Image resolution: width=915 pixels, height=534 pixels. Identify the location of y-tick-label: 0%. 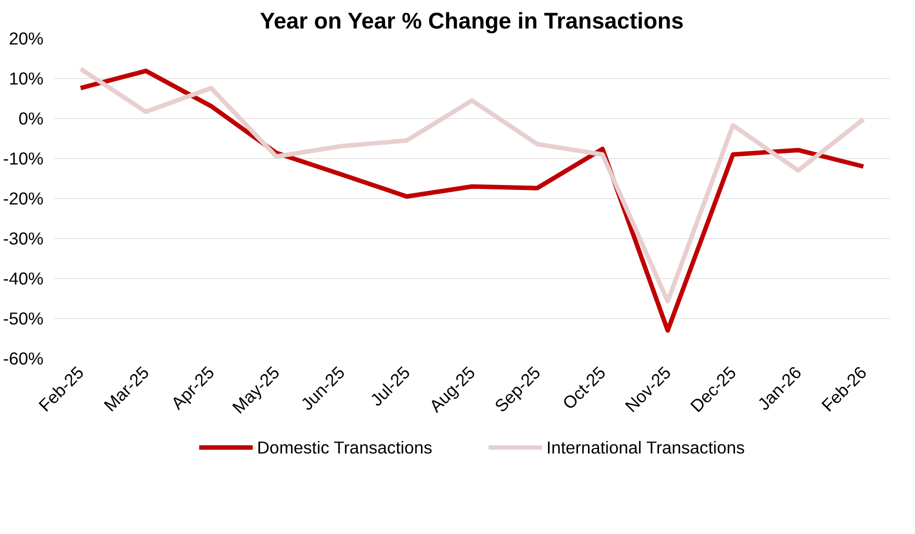
(31, 118).